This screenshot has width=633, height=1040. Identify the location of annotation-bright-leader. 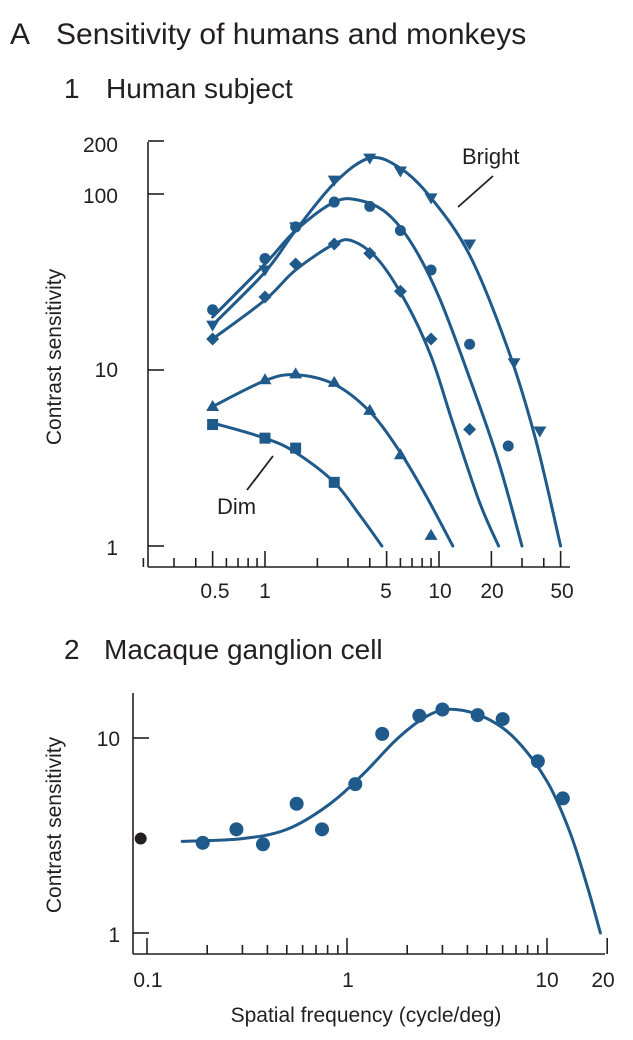
(475, 191).